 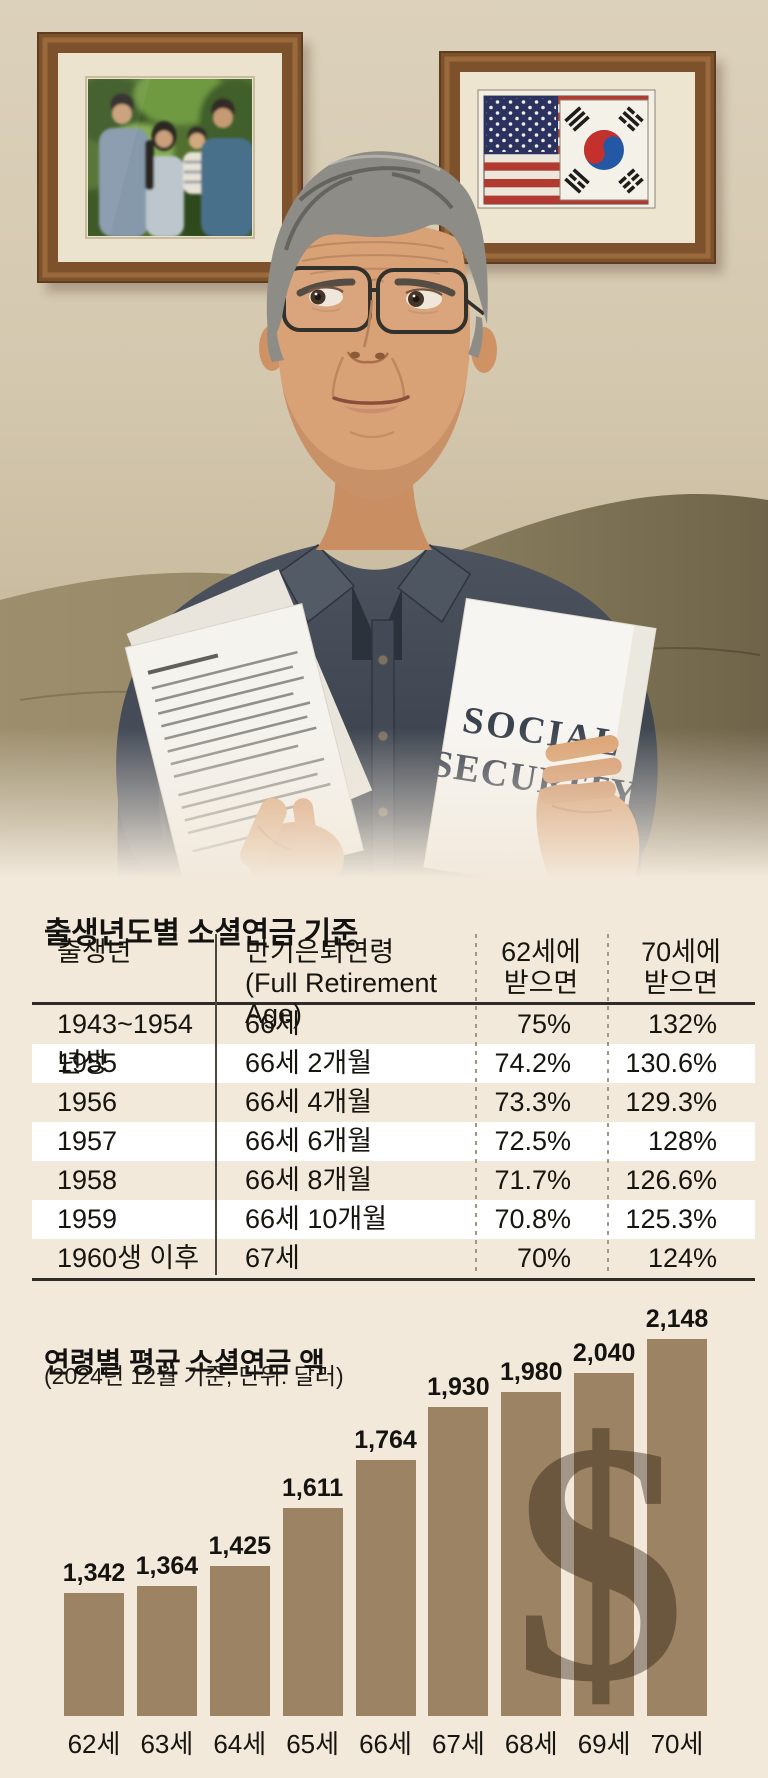 What do you see at coordinates (313, 1744) in the screenshot?
I see `bar-label: 65세` at bounding box center [313, 1744].